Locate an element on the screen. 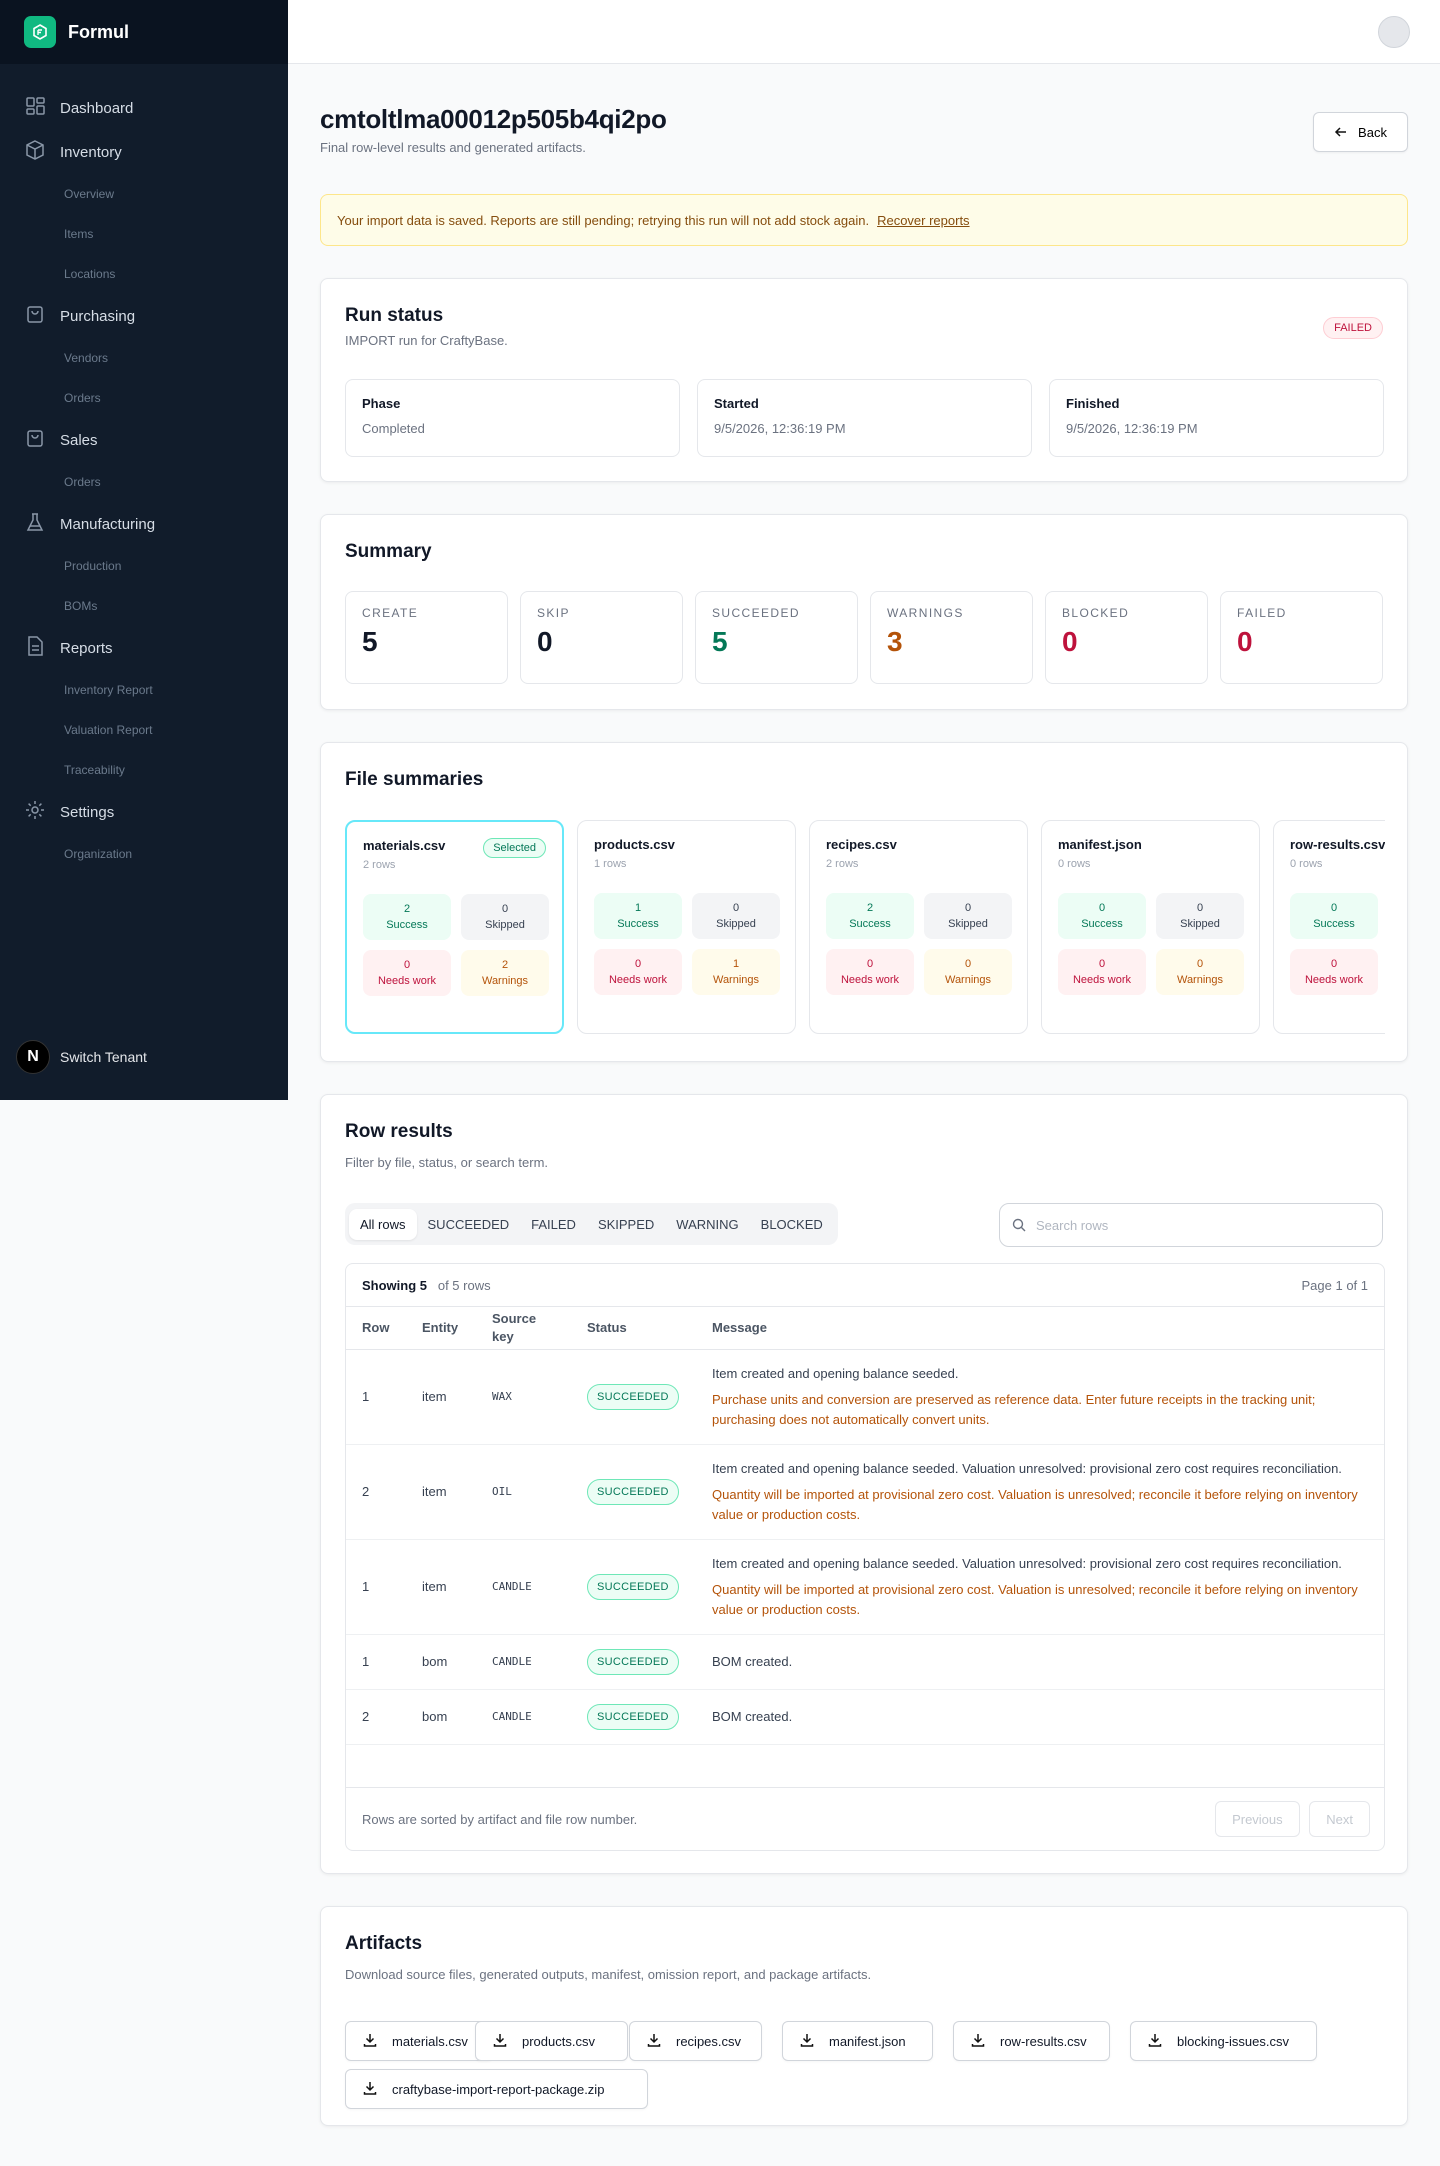 The height and width of the screenshot is (2166, 1440). download-materials-csv-button: materials.csv is located at coordinates (419, 2041).